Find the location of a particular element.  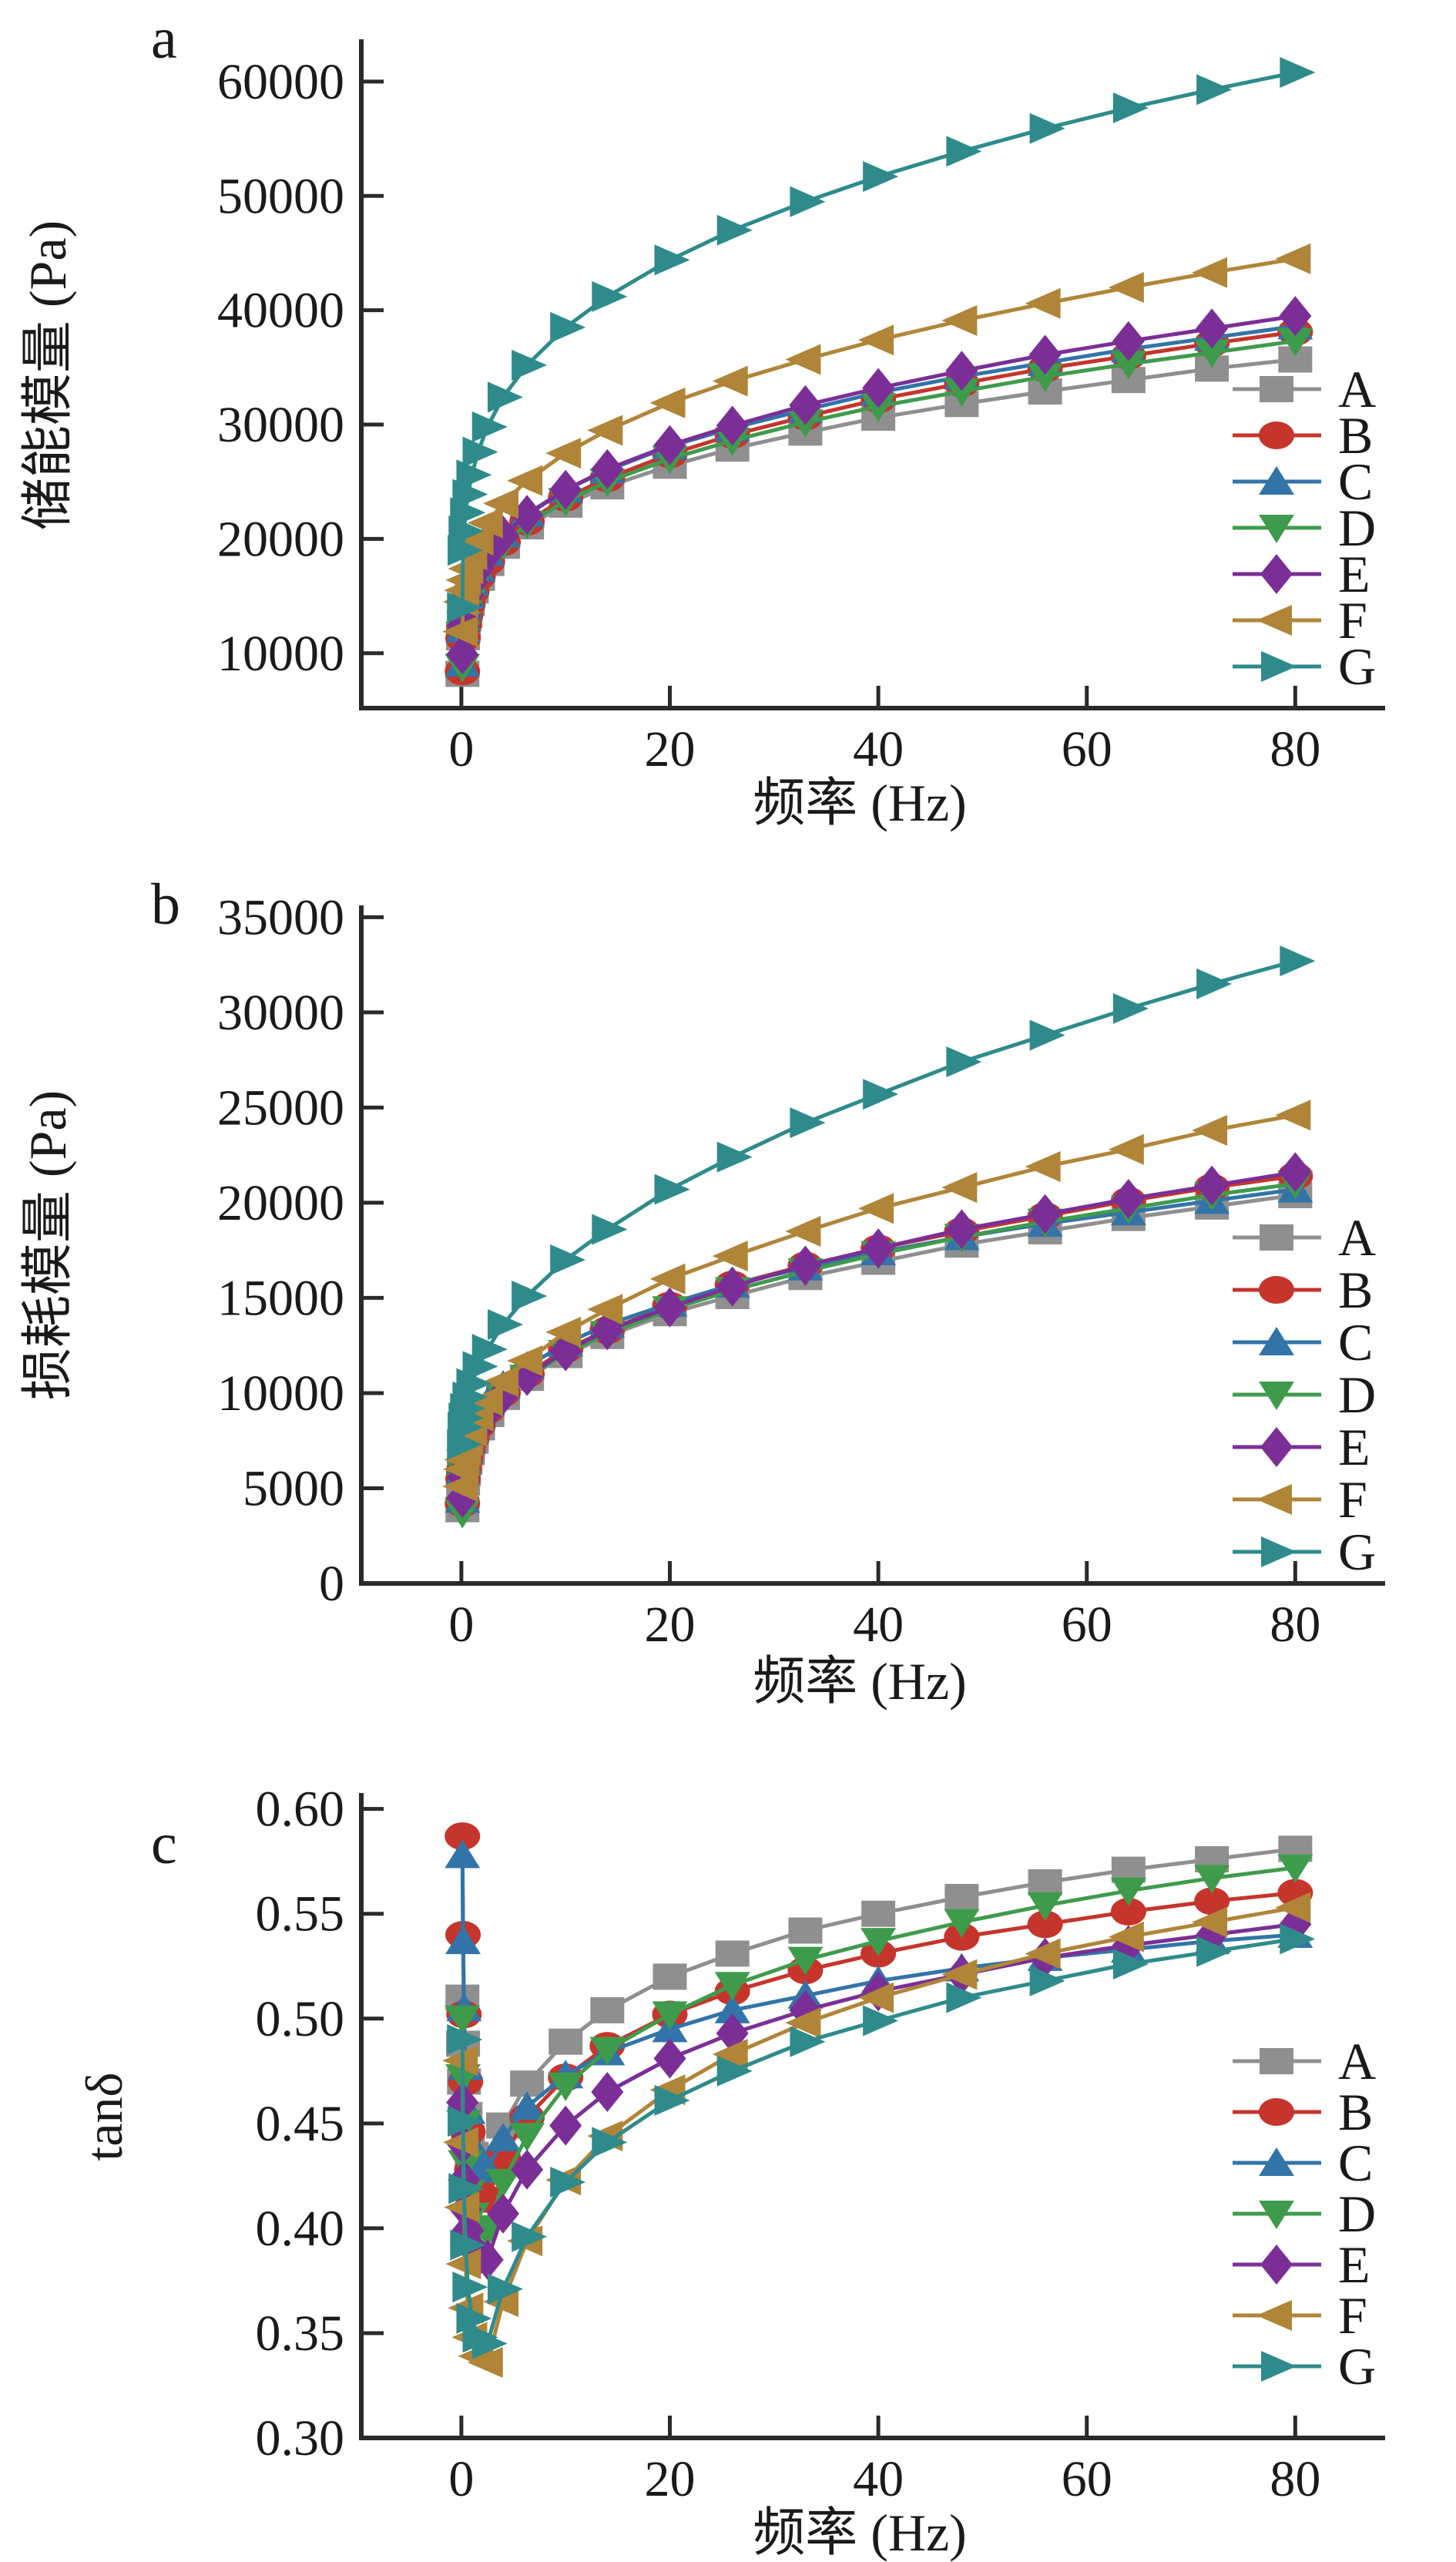

series-E-line is located at coordinates (878, 484).